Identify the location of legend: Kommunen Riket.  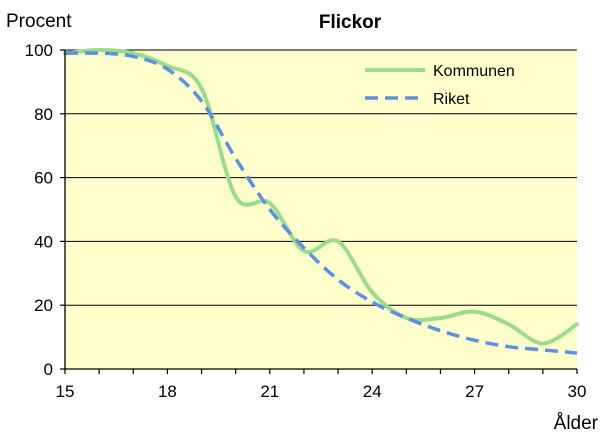
(440, 85).